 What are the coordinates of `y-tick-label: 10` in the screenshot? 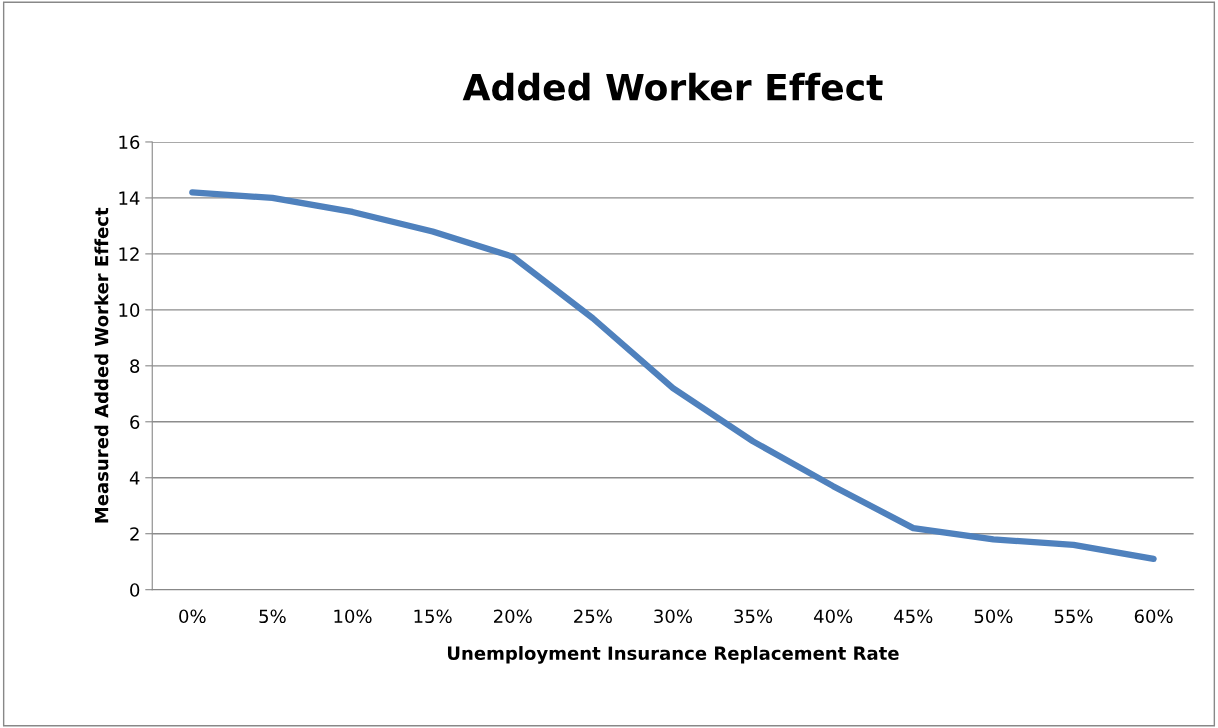 It's located at (129, 310).